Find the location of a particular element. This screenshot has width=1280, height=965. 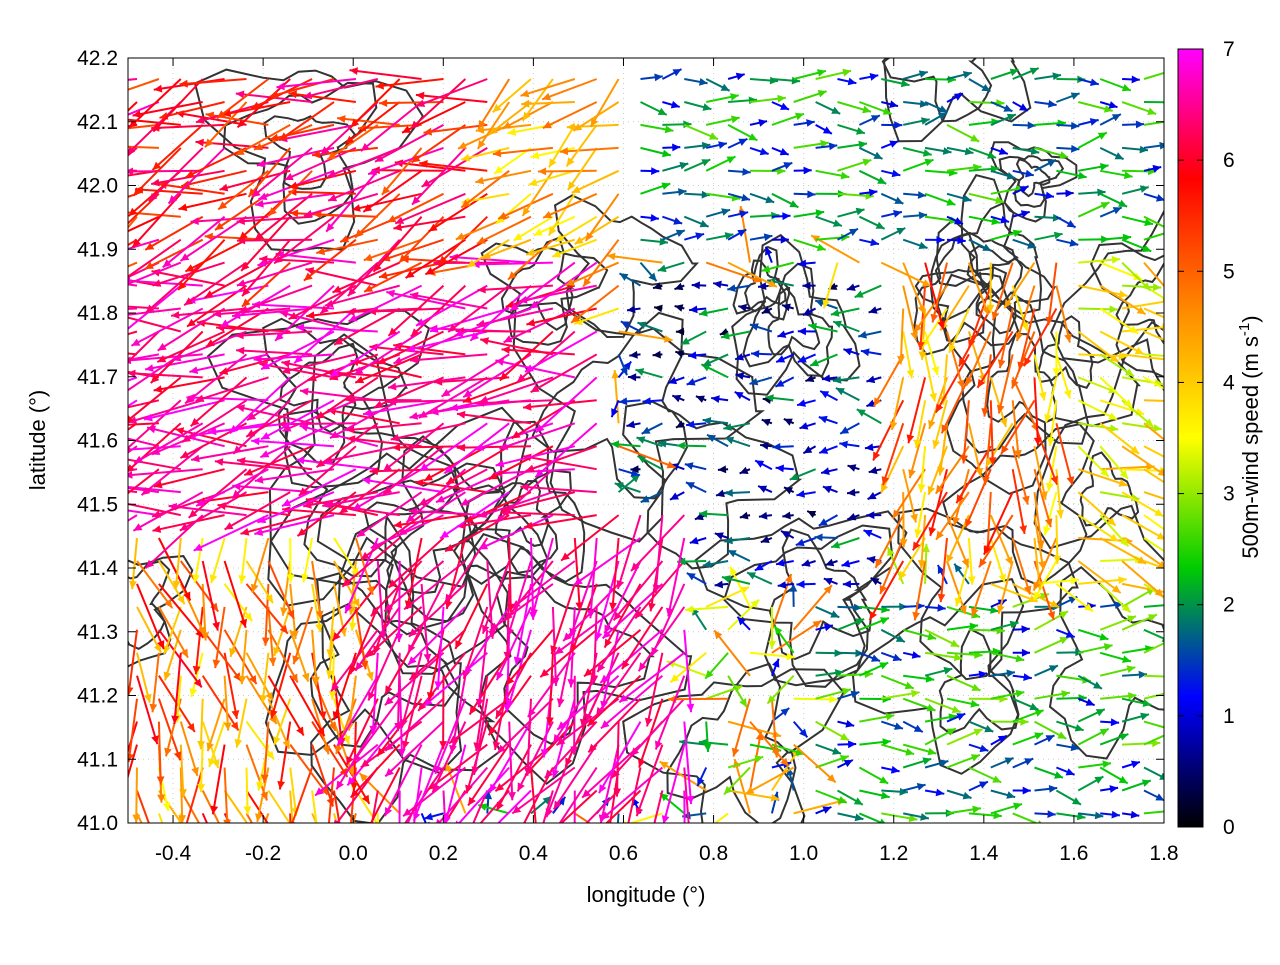

y-tick-label: 42.2 is located at coordinates (97, 58).